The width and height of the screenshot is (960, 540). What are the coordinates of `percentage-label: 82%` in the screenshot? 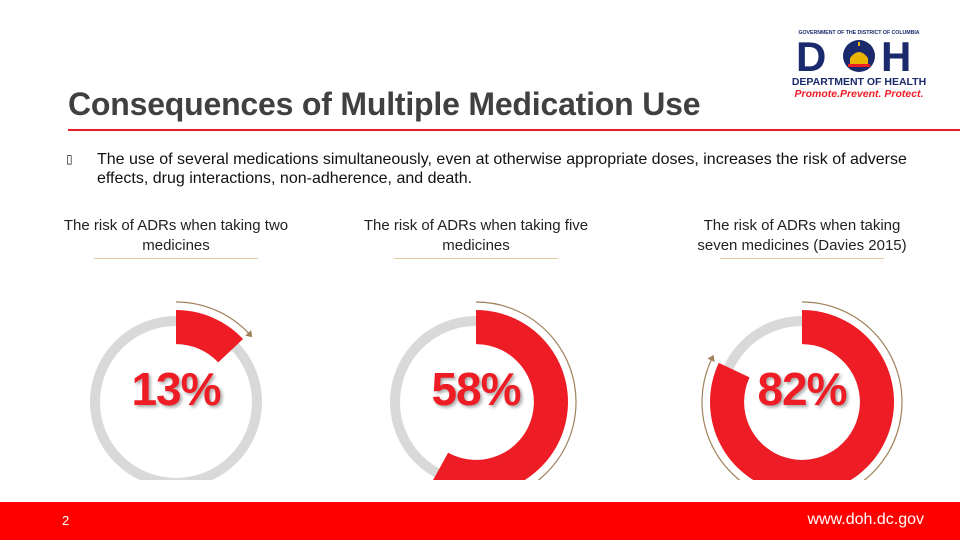 It's located at (802, 389).